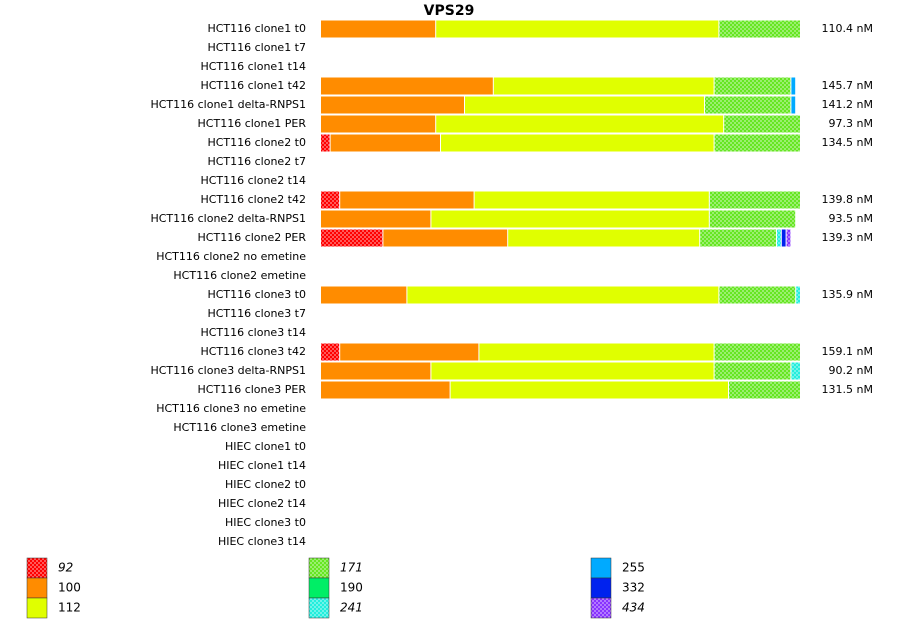 The image size is (900, 622). I want to click on category-label: HCT116 clone2 PER, so click(252, 237).